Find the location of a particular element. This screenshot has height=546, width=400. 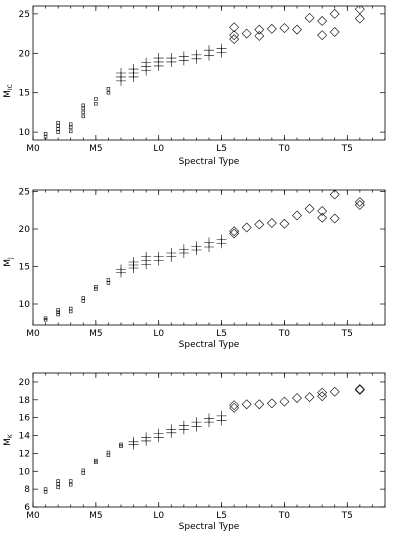

y-axis-title-sub2: C is located at coordinates (10, 86).